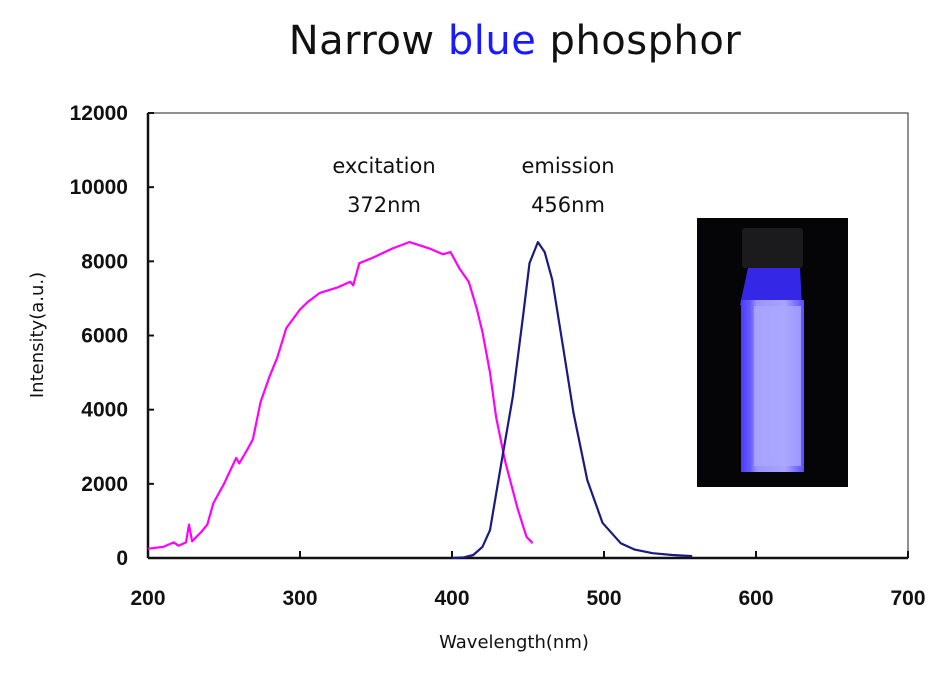  Describe the element at coordinates (492, 41) in the screenshot. I see `title-highlight: blue` at that location.